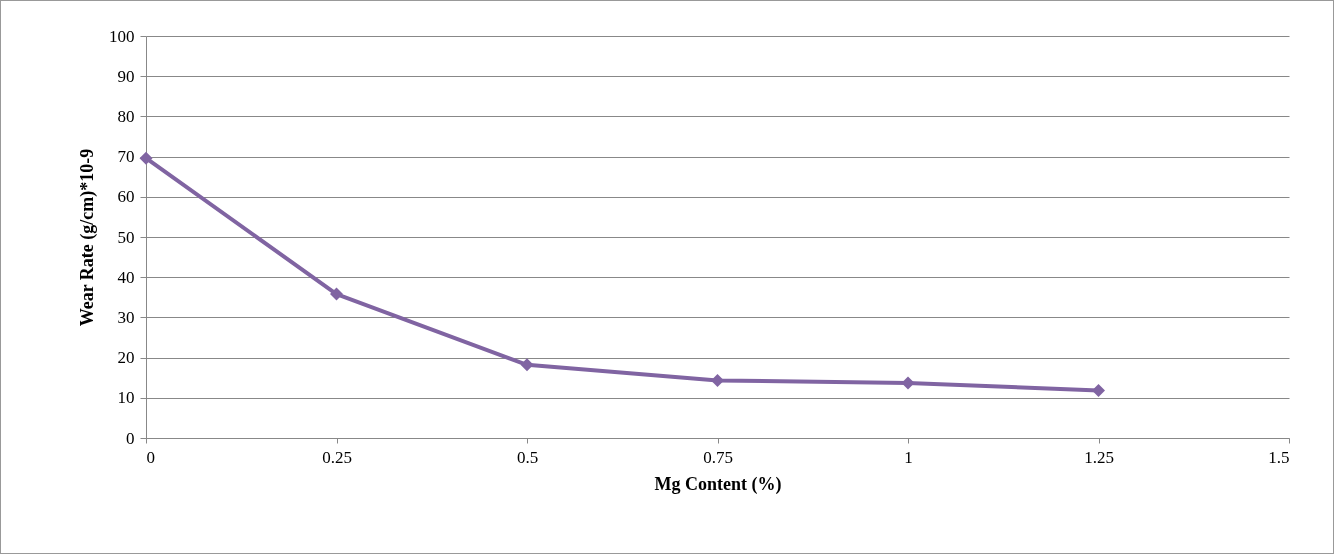  I want to click on y-tick-label: 30, so click(126, 317).